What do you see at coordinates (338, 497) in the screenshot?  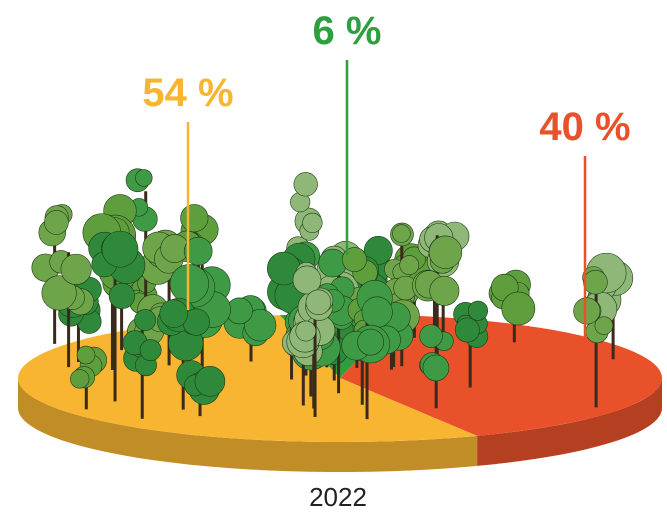 I see `caption: 2022` at bounding box center [338, 497].